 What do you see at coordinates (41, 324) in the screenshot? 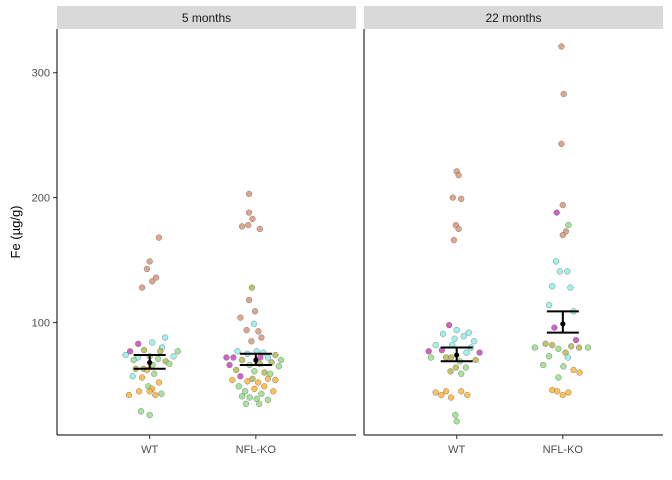
I see `y-tick-label: 100` at bounding box center [41, 324].